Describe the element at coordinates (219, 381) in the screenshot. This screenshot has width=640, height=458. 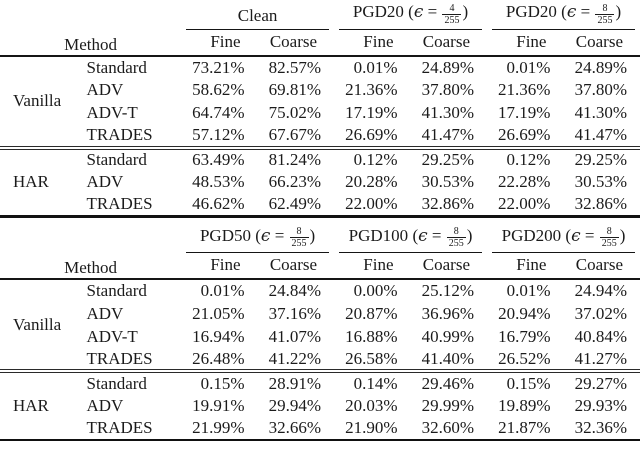
I see `value-cell: 0.15%` at that location.